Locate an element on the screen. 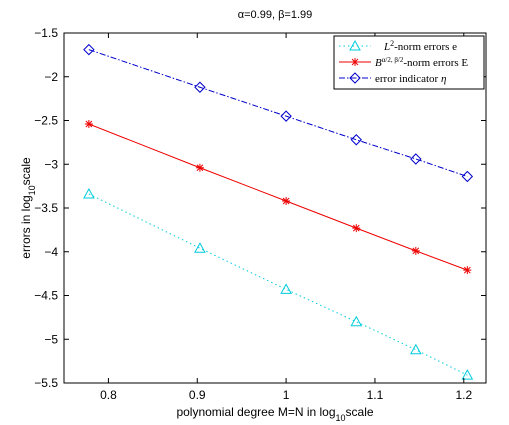  y-tick-label: −1.5 is located at coordinates (46, 33).